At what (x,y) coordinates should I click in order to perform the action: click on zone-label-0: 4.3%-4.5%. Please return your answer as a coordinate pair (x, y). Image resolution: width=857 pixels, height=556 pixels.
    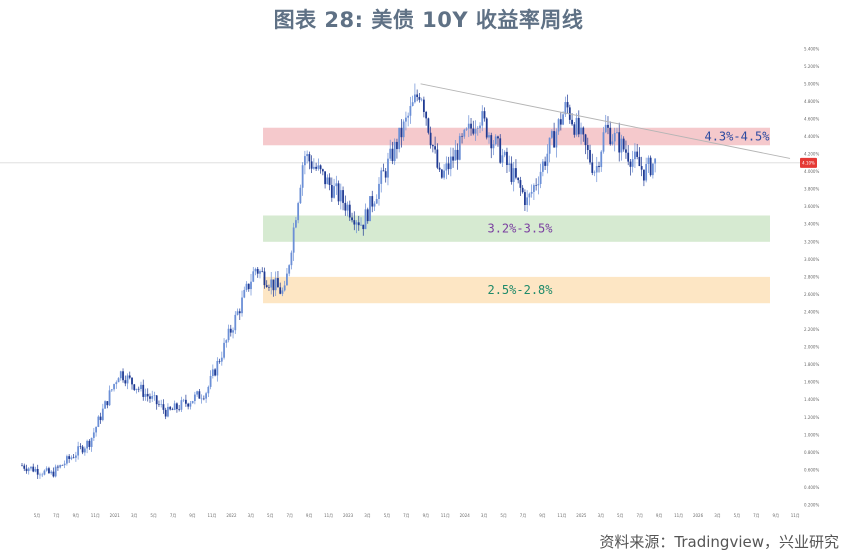
    Looking at the image, I should click on (737, 137).